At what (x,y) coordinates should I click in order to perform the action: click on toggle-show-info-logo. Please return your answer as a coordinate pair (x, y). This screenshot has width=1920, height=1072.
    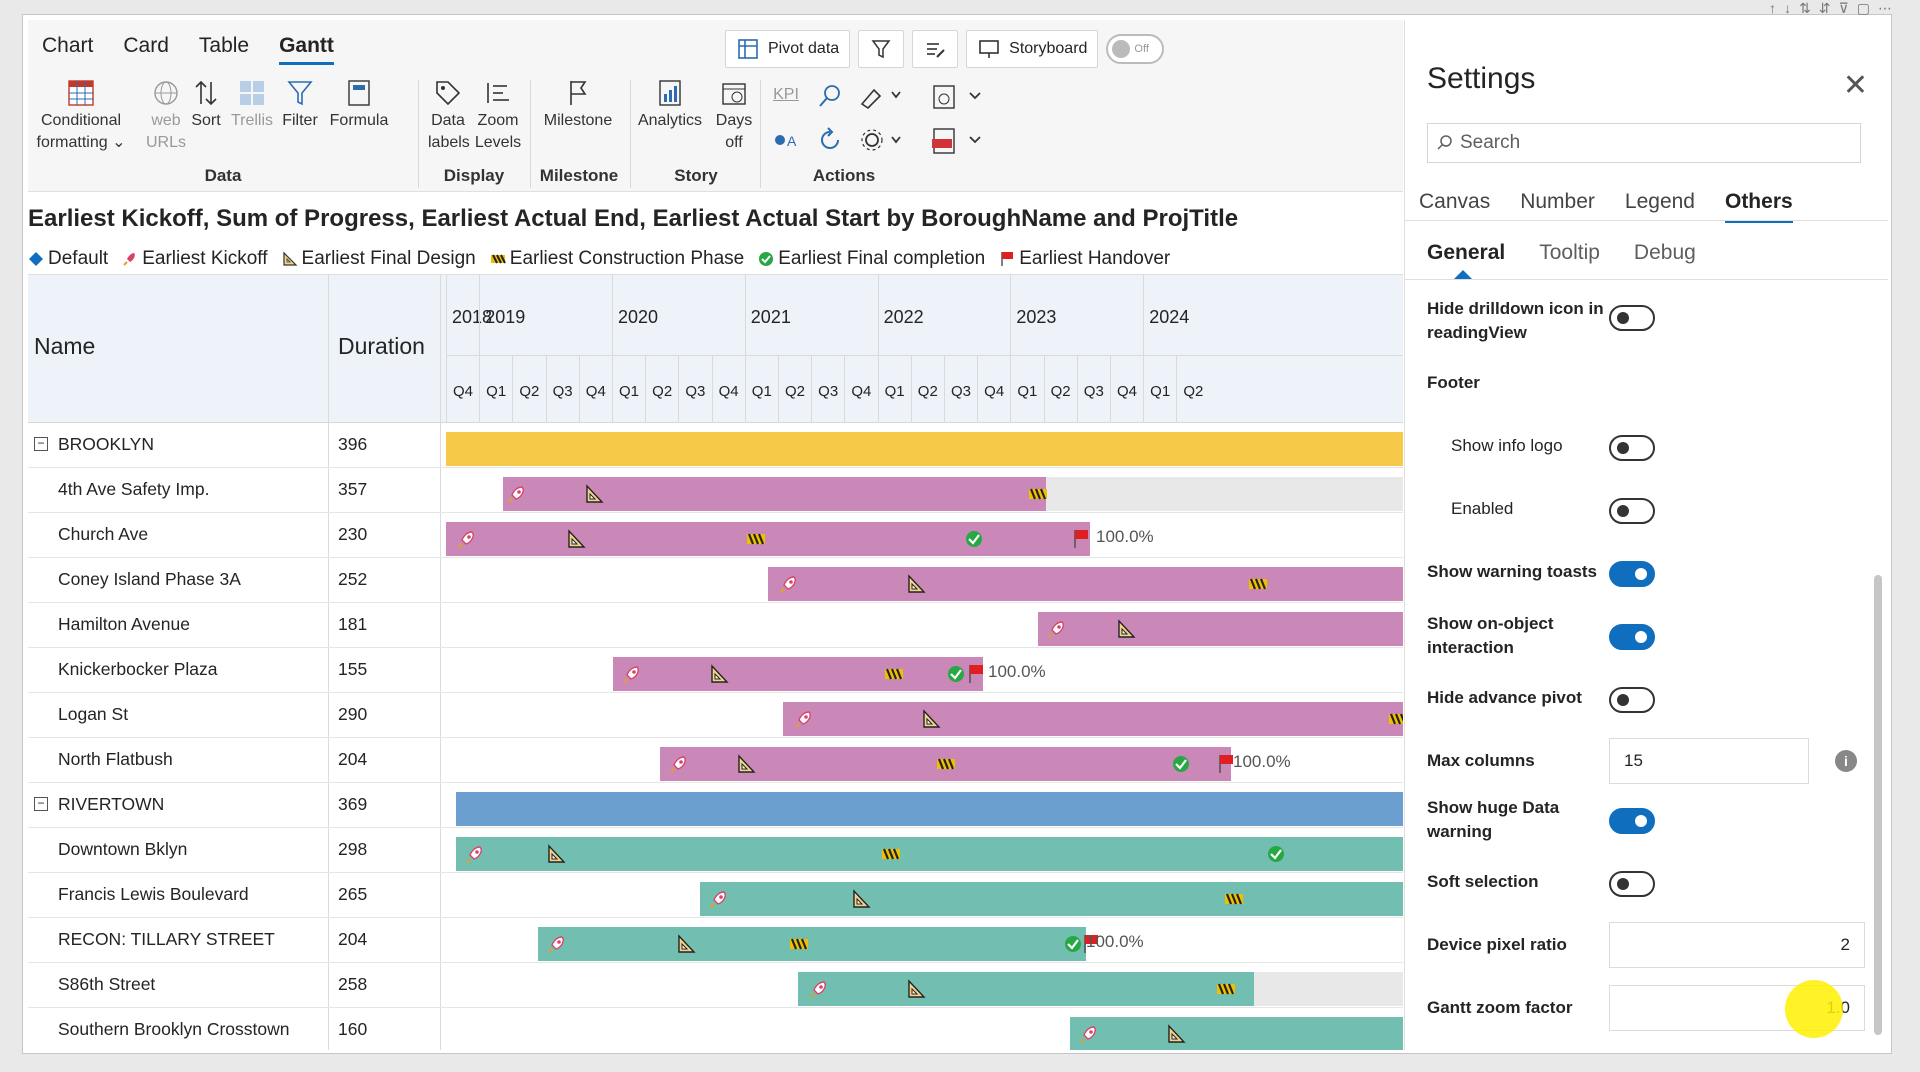
    Looking at the image, I should click on (1632, 448).